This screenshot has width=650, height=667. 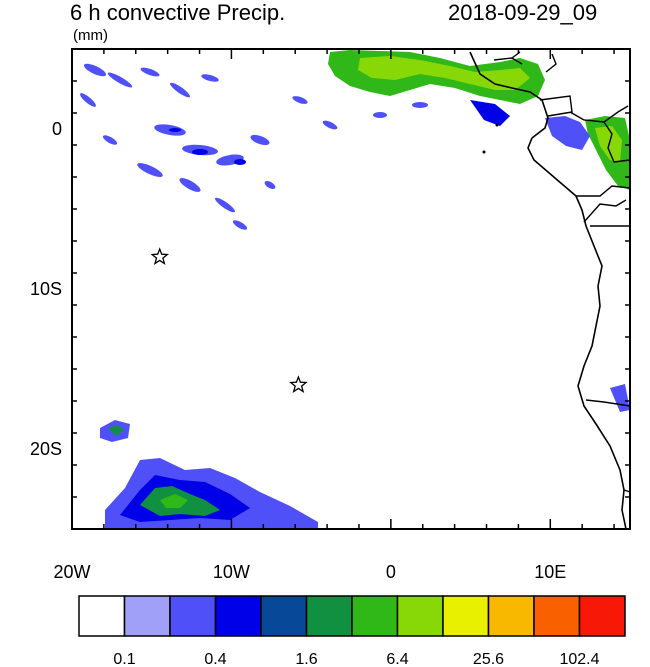 I want to click on colorbar-label: 25.6, so click(x=488, y=659).